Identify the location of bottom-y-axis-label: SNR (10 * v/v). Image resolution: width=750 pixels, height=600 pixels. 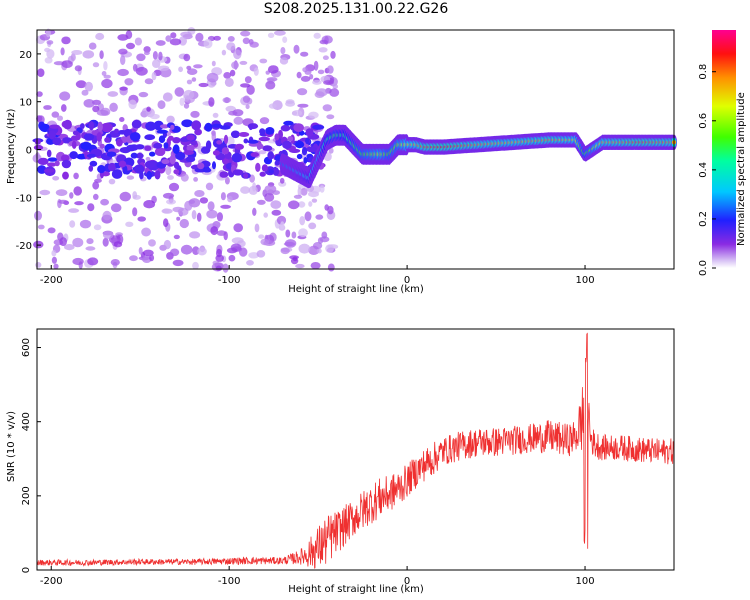
(11, 446).